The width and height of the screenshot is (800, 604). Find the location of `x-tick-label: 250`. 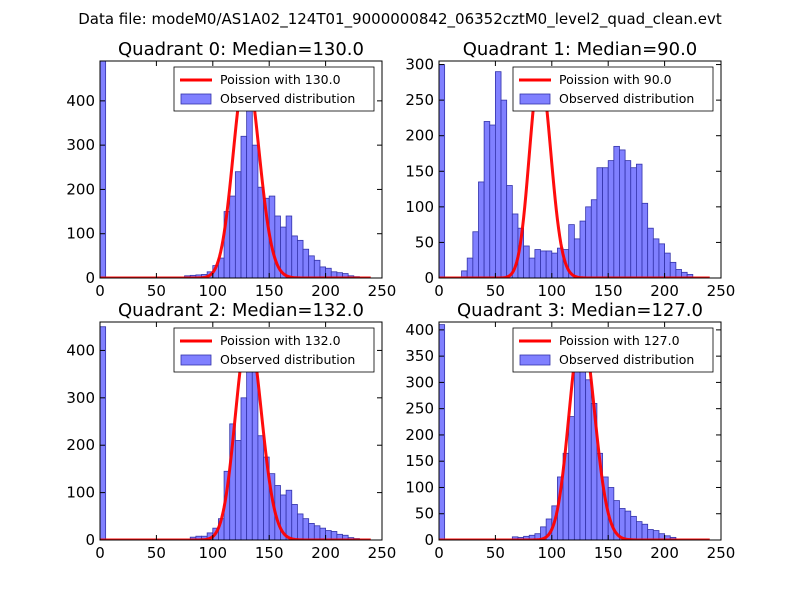

x-tick-label: 250 is located at coordinates (382, 553).